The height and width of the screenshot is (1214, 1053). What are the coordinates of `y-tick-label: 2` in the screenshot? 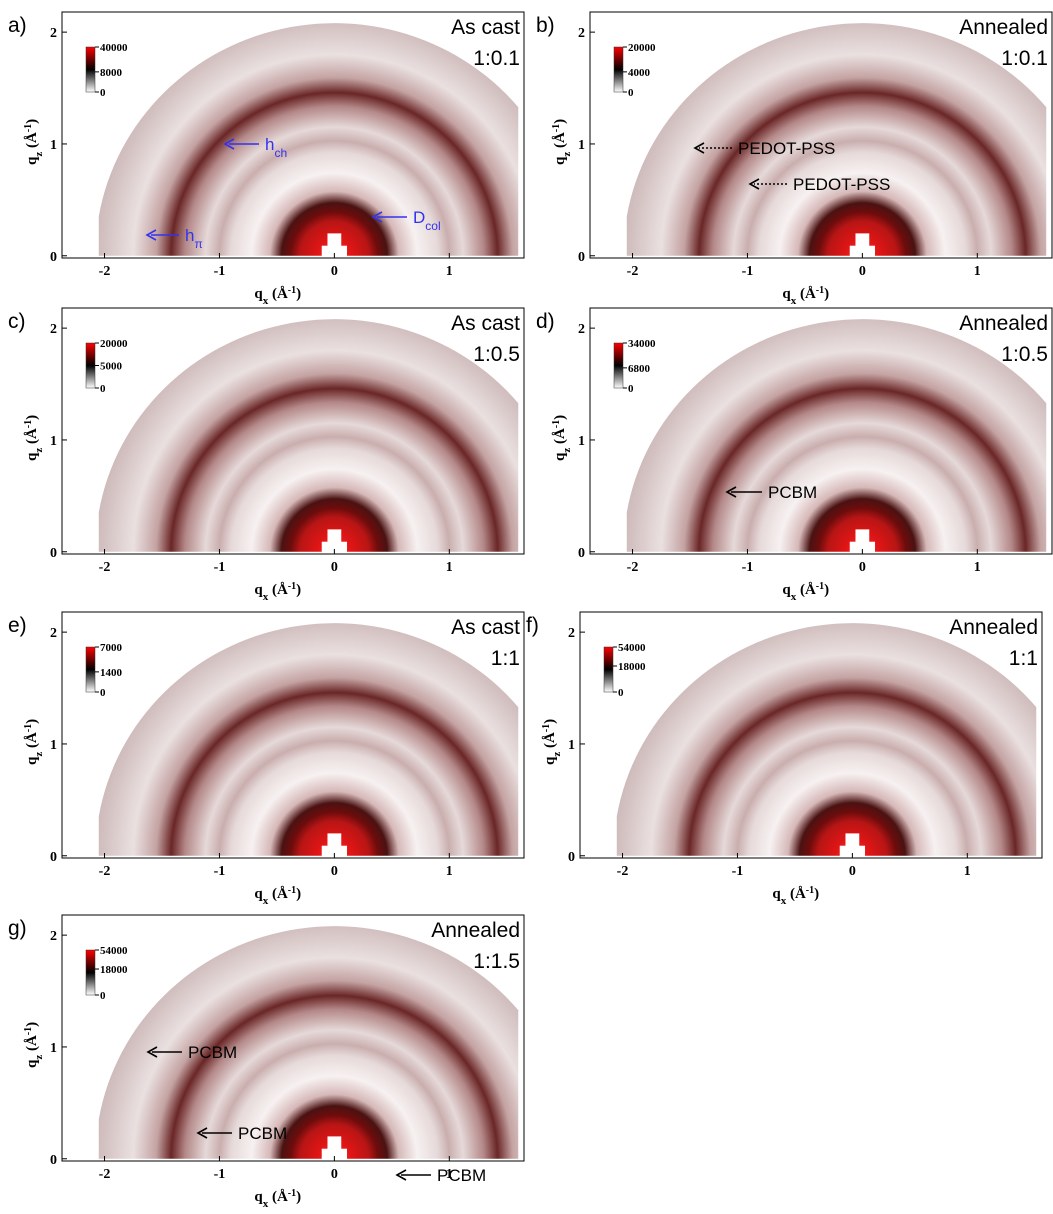 It's located at (53, 936).